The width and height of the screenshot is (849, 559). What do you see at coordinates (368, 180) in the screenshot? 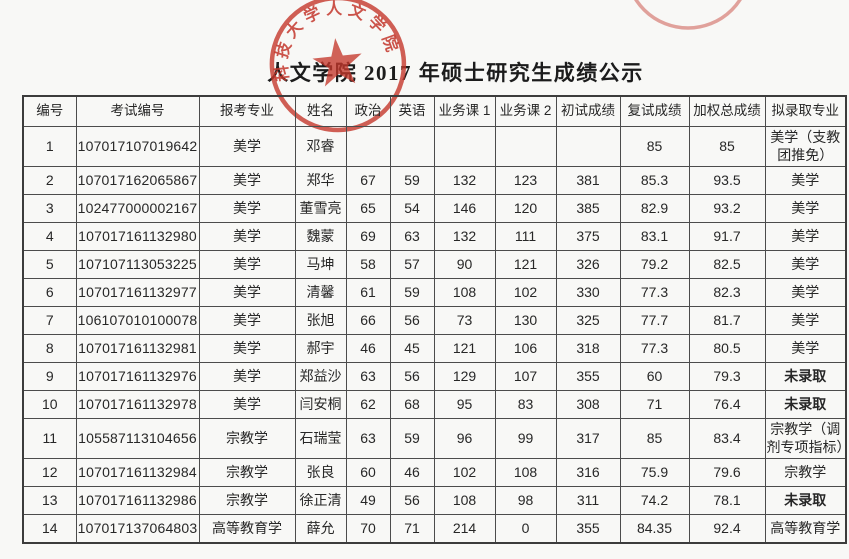
I see `cell-politics: 67` at bounding box center [368, 180].